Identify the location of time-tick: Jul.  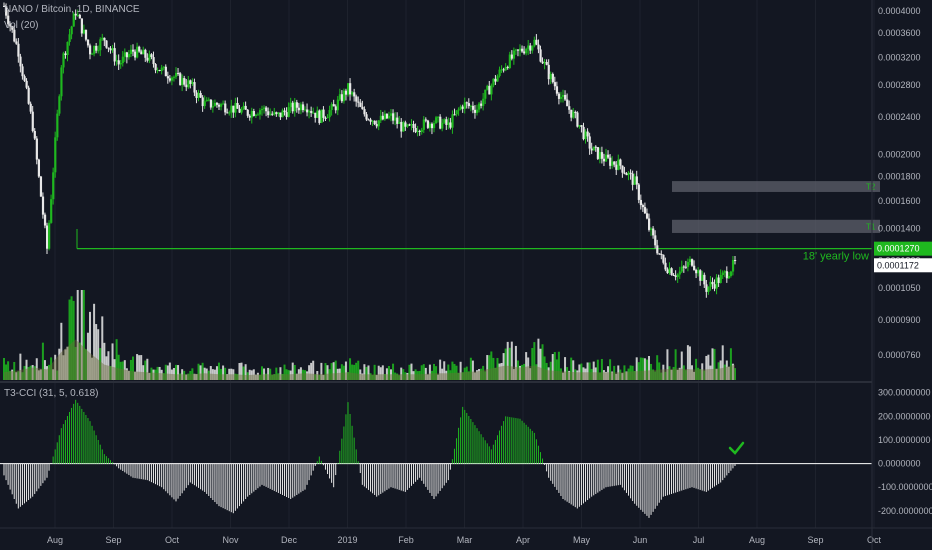
(699, 540).